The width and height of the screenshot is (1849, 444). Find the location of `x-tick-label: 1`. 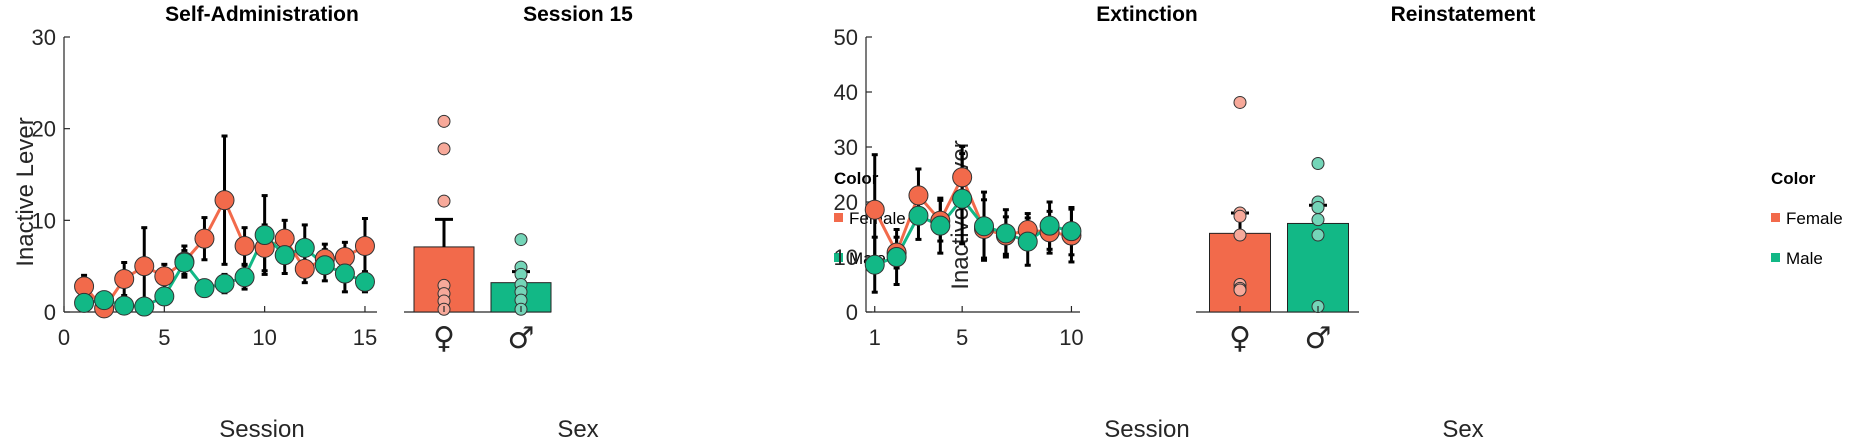

x-tick-label: 1 is located at coordinates (875, 337).